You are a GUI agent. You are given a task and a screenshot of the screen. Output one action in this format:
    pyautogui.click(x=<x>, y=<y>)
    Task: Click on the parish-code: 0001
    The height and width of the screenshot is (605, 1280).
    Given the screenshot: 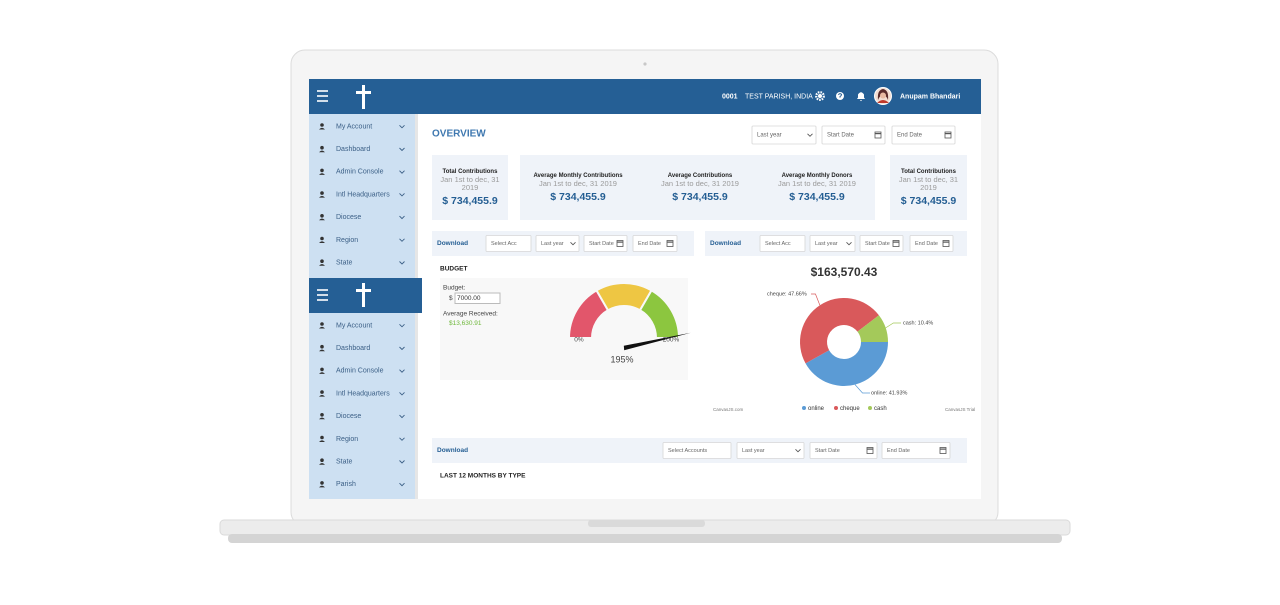 What is the action you would take?
    pyautogui.click(x=730, y=96)
    